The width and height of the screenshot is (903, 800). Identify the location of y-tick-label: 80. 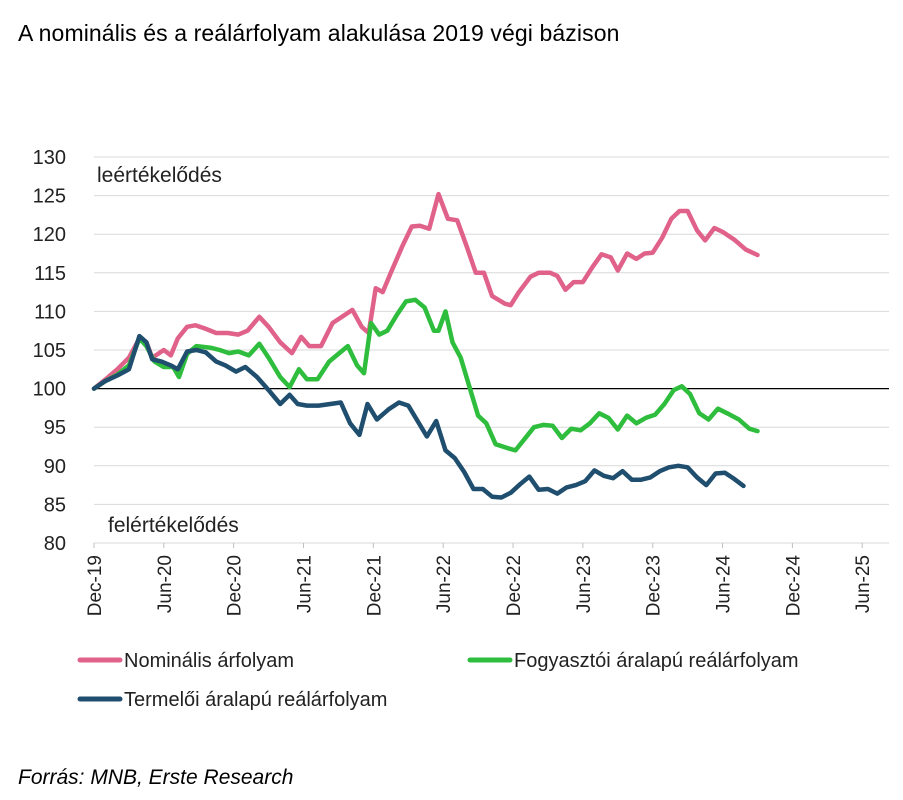
(55, 544).